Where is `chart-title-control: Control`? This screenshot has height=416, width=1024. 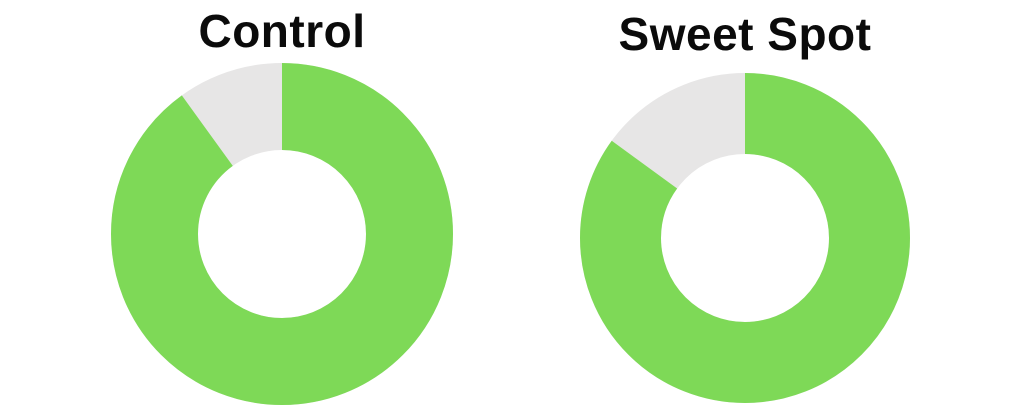 chart-title-control: Control is located at coordinates (282, 31).